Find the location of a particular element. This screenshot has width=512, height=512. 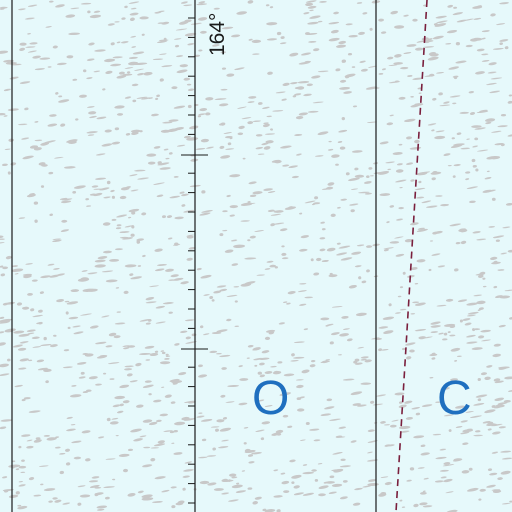

ocean-label-letter-c: C is located at coordinates (454, 398).